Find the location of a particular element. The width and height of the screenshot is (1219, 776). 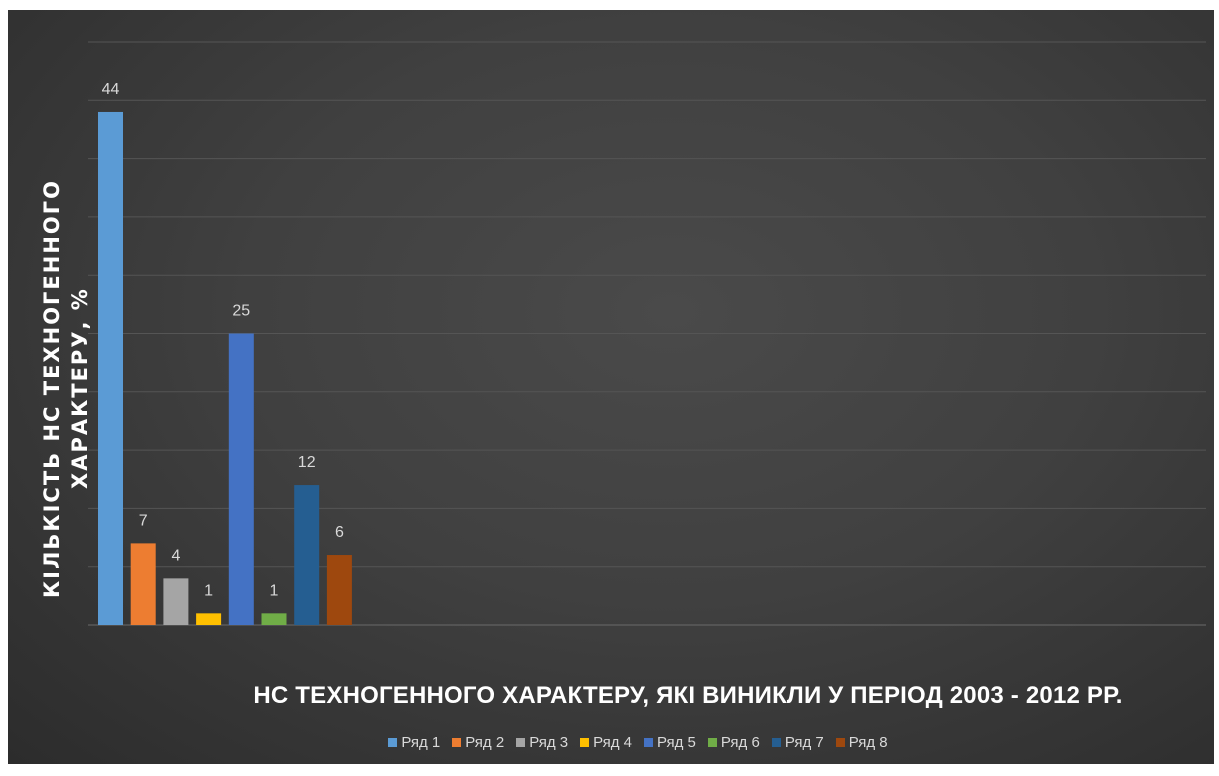

data-label-series-1: 44 is located at coordinates (111, 89).